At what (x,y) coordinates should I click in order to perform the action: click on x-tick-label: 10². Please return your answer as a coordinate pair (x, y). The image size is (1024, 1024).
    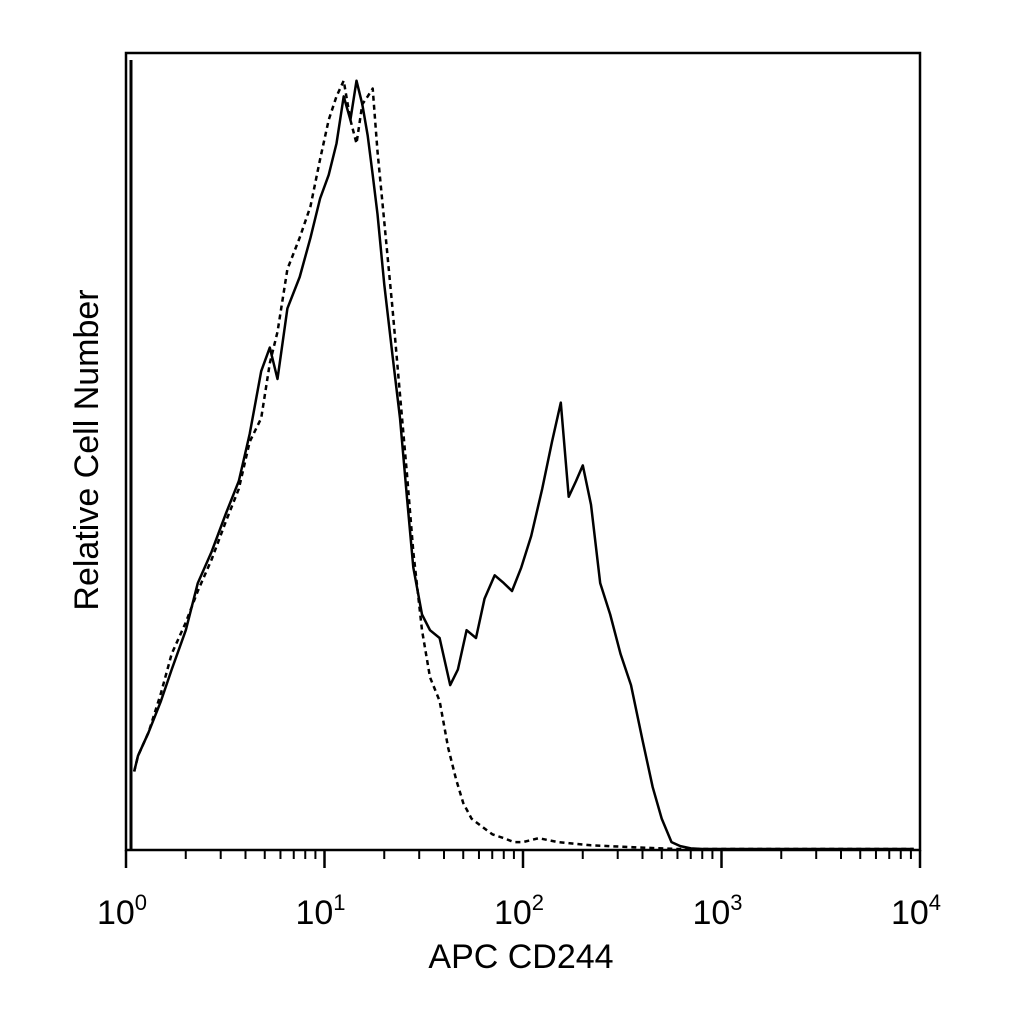
    Looking at the image, I should click on (519, 911).